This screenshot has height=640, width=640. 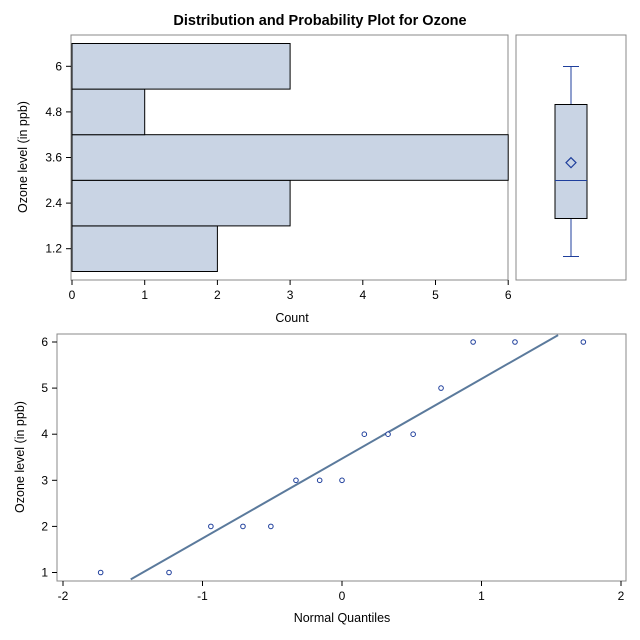 I want to click on histogram-y-axis-label: Ozone level (in ppb), so click(x=23, y=157).